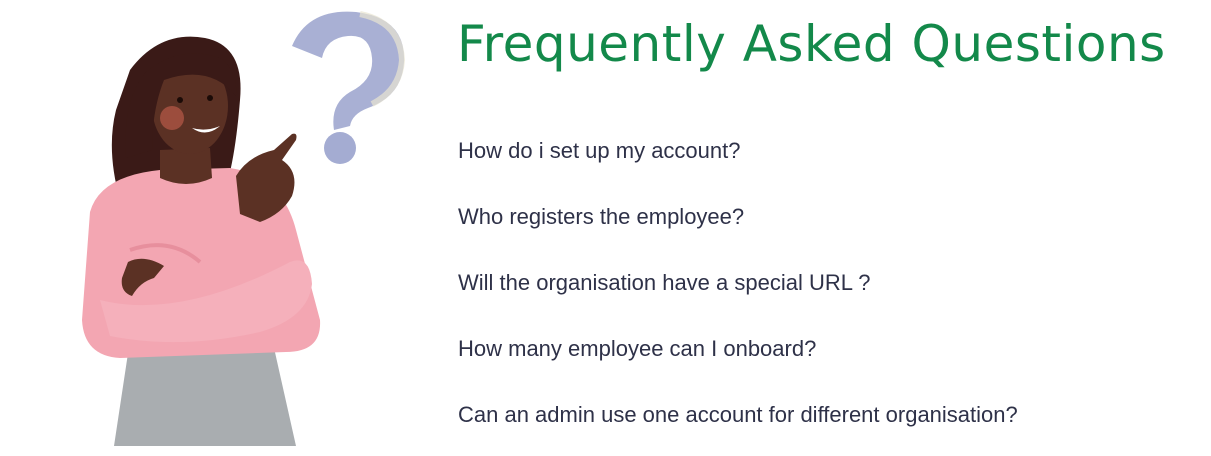 Image resolution: width=1211 pixels, height=456 pixels. What do you see at coordinates (340, 148) in the screenshot?
I see `question-mark-dot-icon` at bounding box center [340, 148].